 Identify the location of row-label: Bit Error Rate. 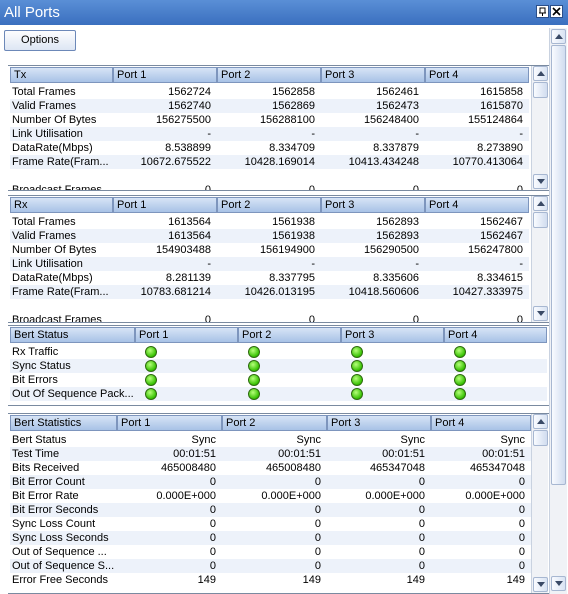
(45, 496).